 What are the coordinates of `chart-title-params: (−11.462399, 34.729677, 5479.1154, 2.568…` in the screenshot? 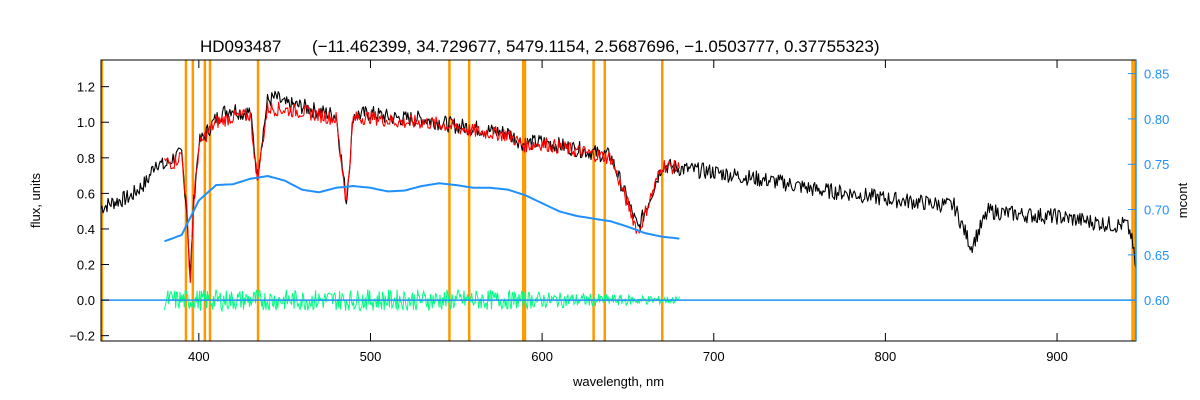 It's located at (596, 46).